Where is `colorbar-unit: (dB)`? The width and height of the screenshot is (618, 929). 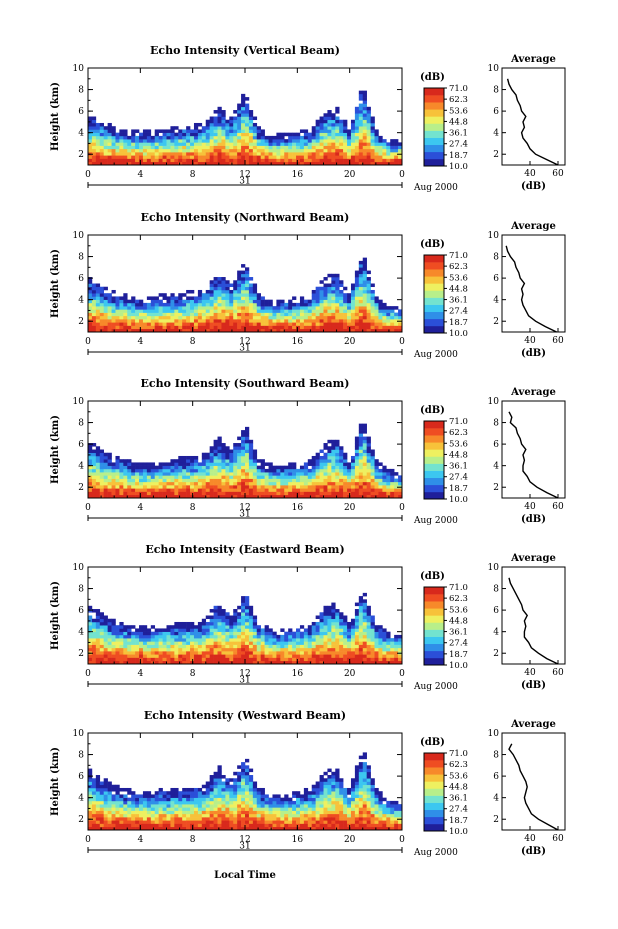 colorbar-unit: (dB) is located at coordinates (432, 244).